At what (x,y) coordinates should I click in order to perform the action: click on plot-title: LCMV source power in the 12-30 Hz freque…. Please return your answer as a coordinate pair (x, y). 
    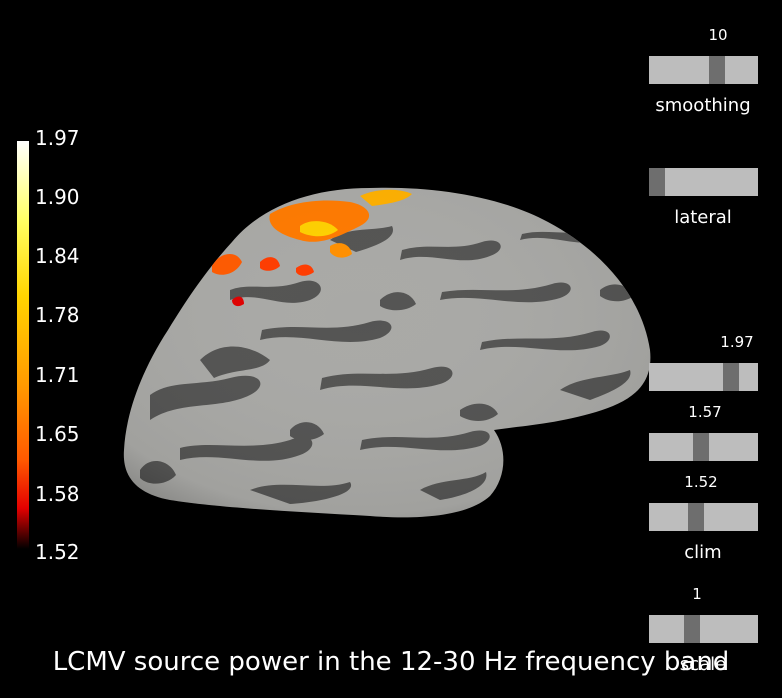
    Looking at the image, I should click on (391, 662).